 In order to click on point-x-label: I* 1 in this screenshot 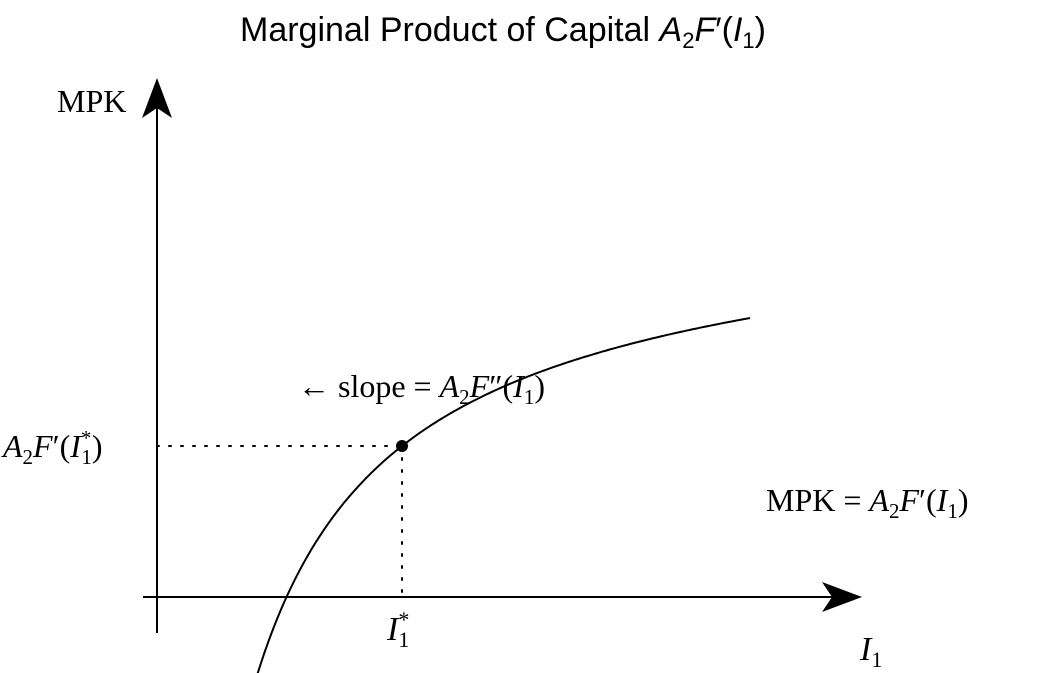, I will do `click(397, 629)`.